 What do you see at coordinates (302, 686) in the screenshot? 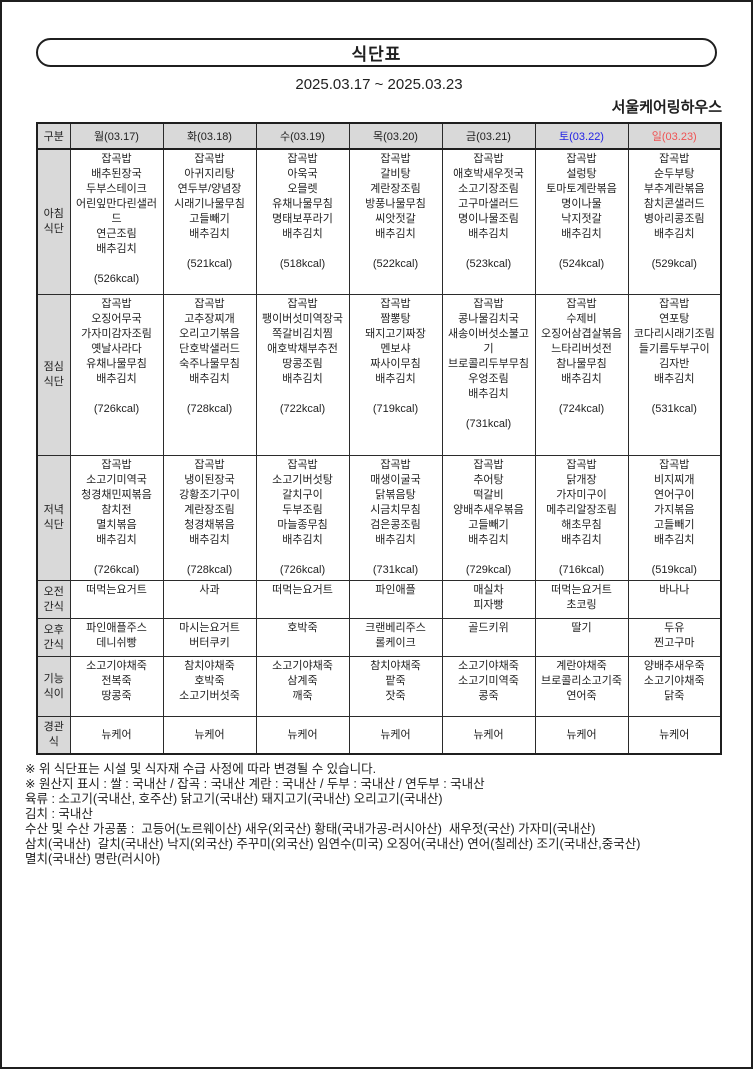
I see `cell-functional-wed: 소고기야채죽 삼계죽 깨죽` at bounding box center [302, 686].